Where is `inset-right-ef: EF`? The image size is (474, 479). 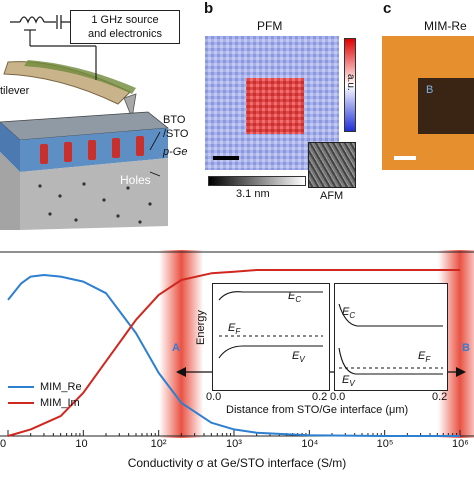 inset-right-ef: EF is located at coordinates (424, 357).